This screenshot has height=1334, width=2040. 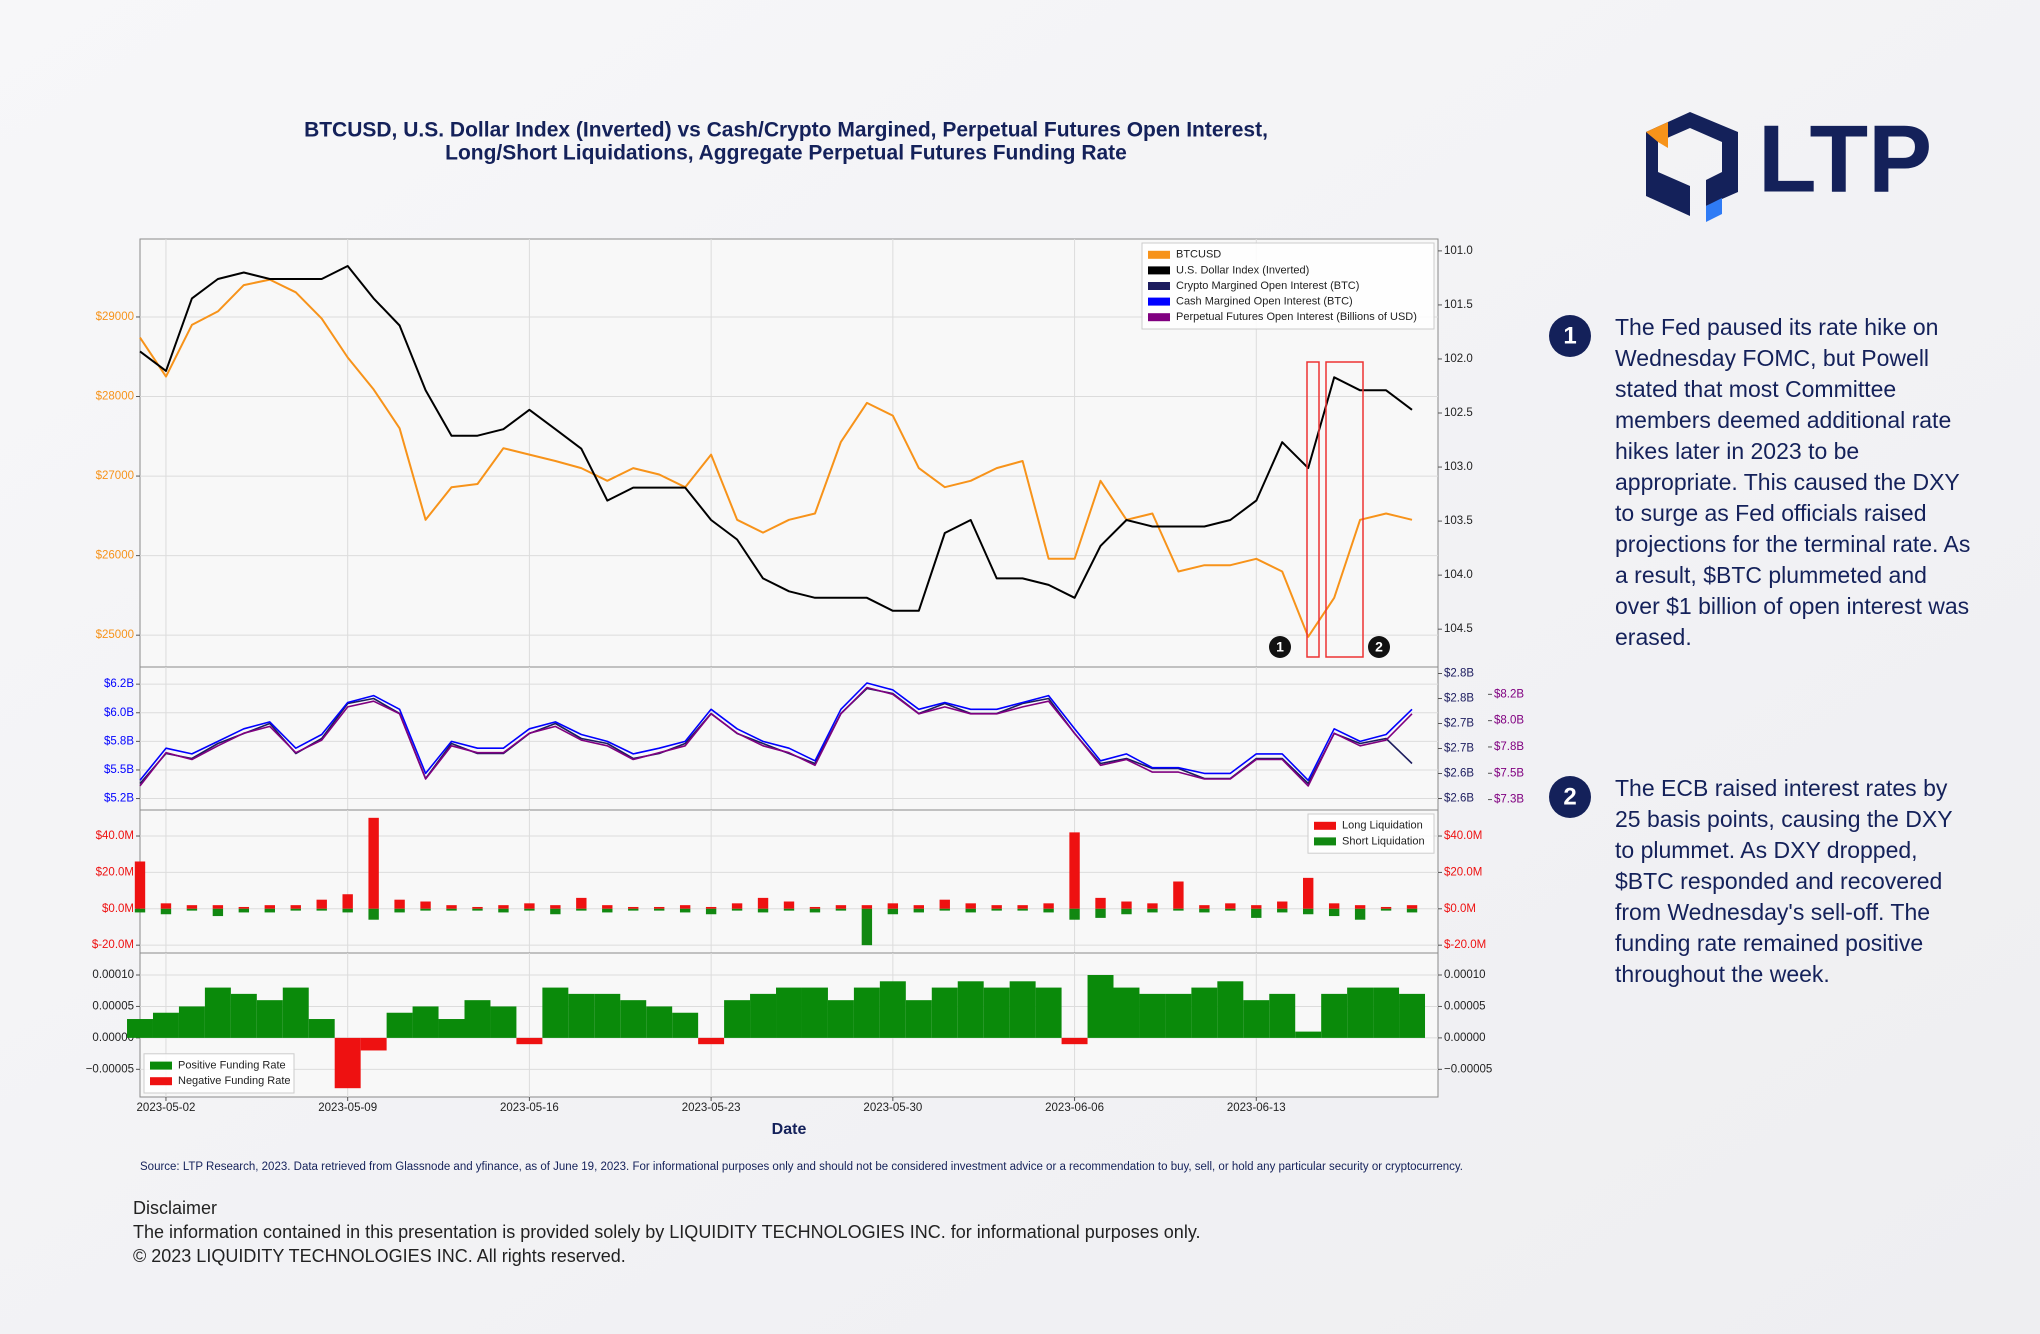 I want to click on y3-tick-label: $7.3B, so click(x=1509, y=800).